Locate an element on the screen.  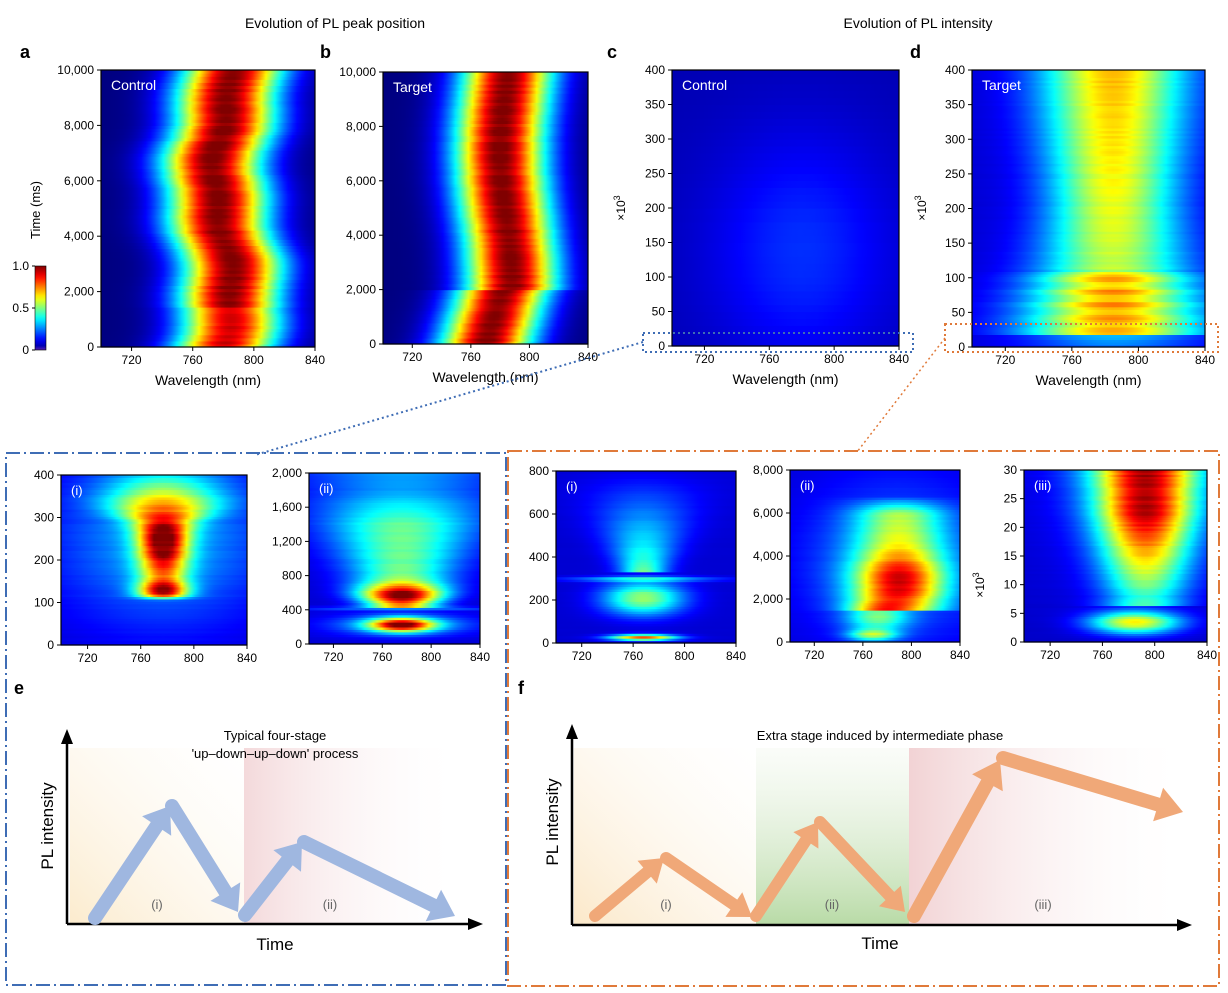
x-tick-label: 760 is located at coordinates (382, 657).